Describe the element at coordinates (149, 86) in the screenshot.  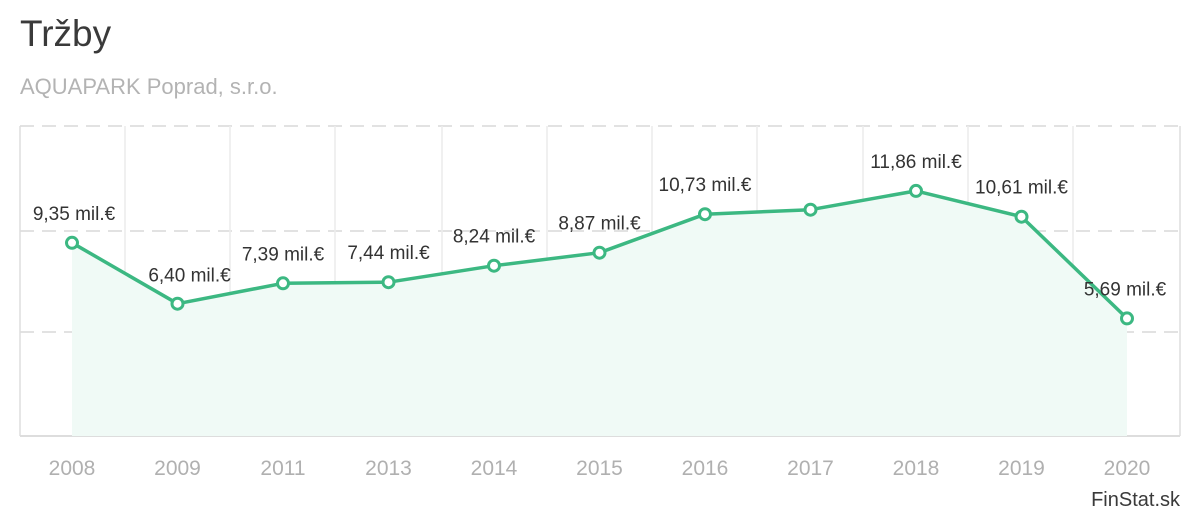
I see `chart-subtitle: AQUAPARK Poprad, s.r.o.` at that location.